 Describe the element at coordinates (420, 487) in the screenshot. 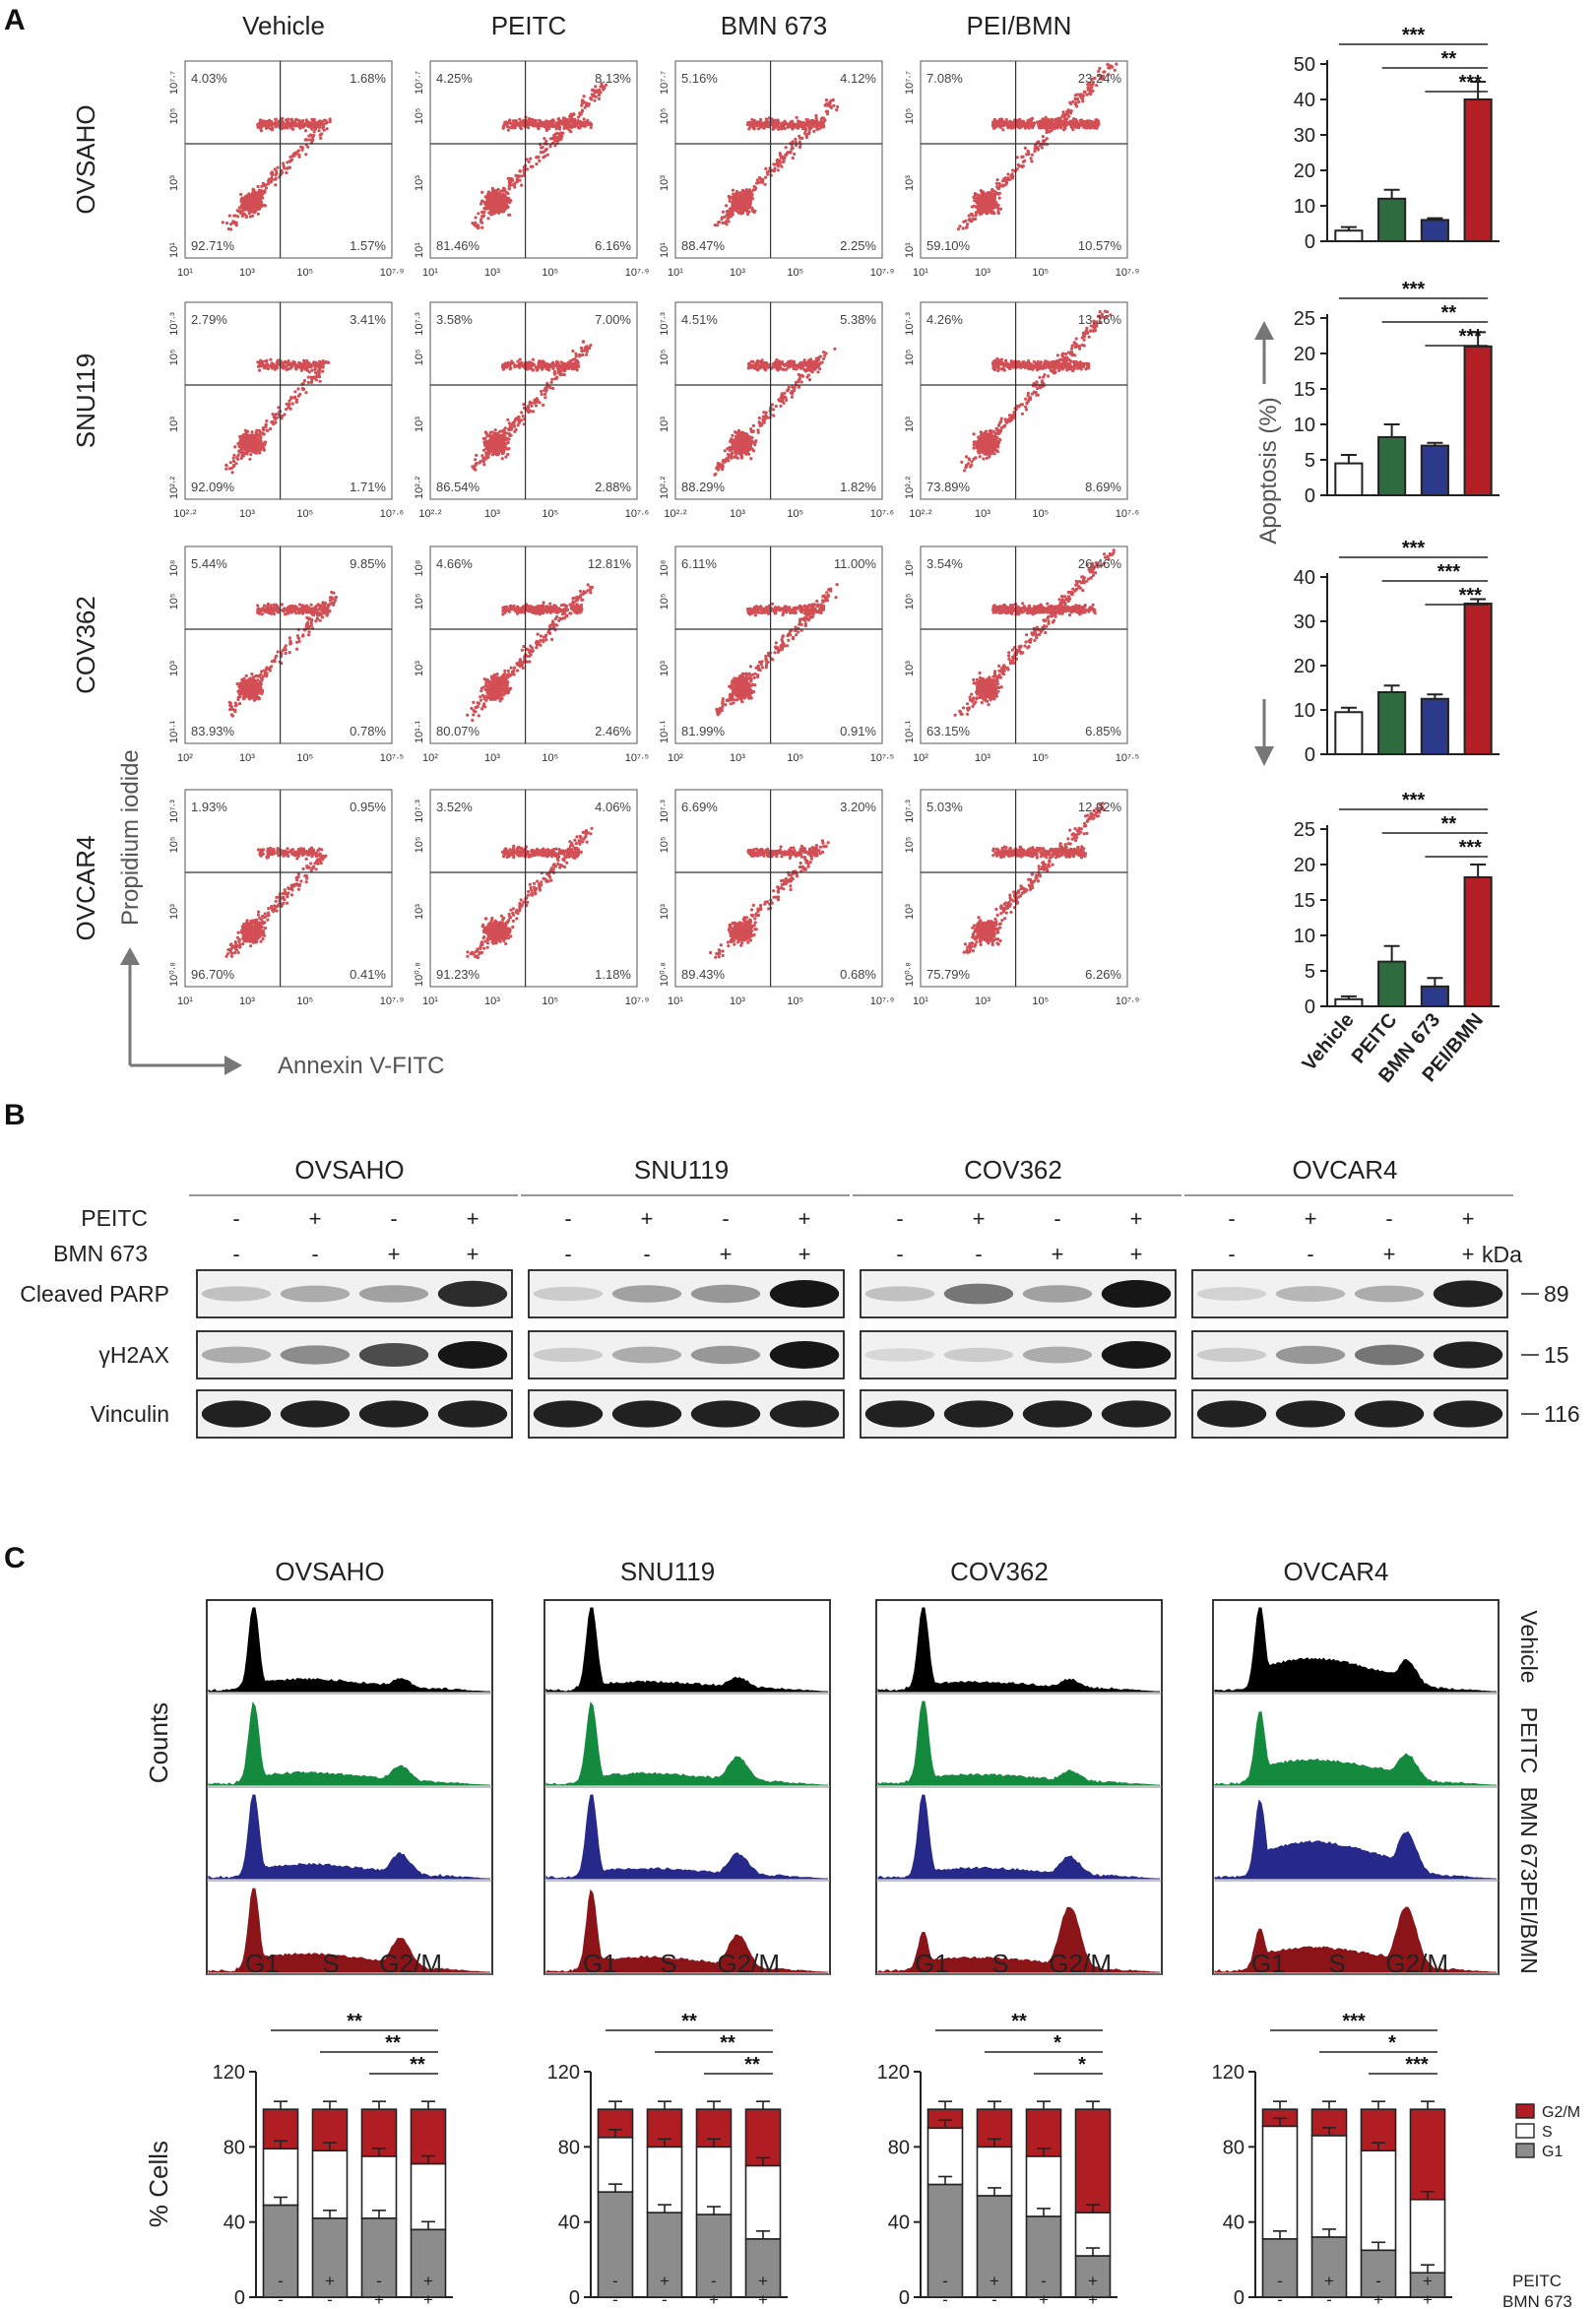

I see `y-tick-min: 10²·²` at that location.